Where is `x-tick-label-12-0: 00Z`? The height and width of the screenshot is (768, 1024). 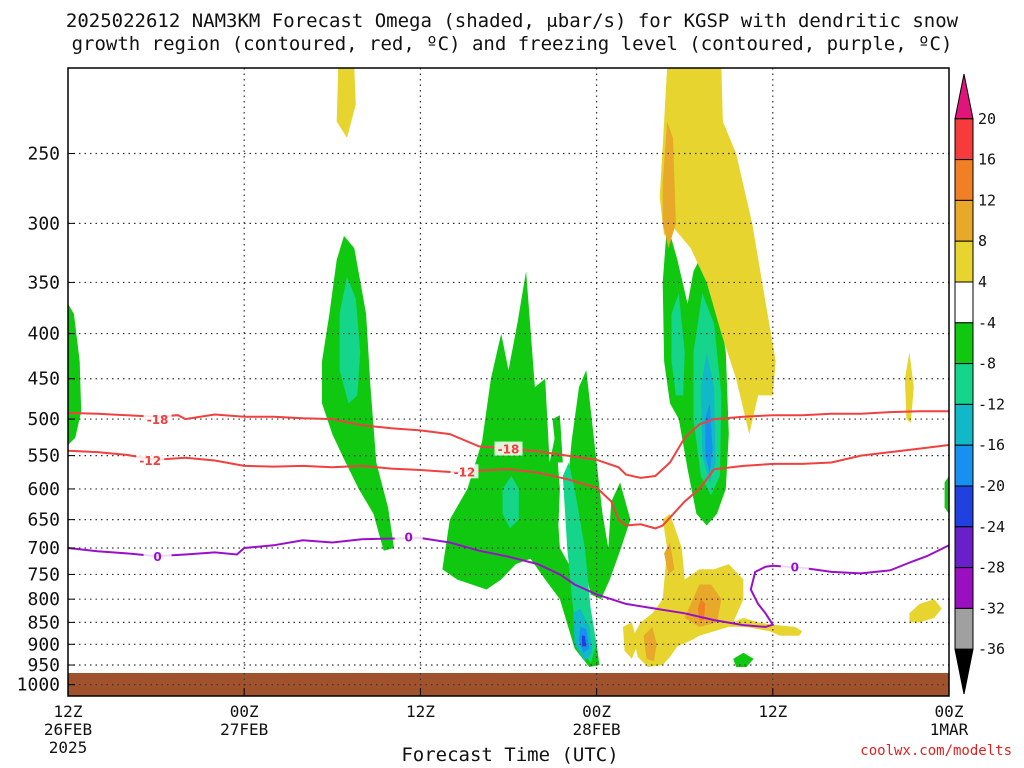
x-tick-label-12-0: 00Z is located at coordinates (244, 711).